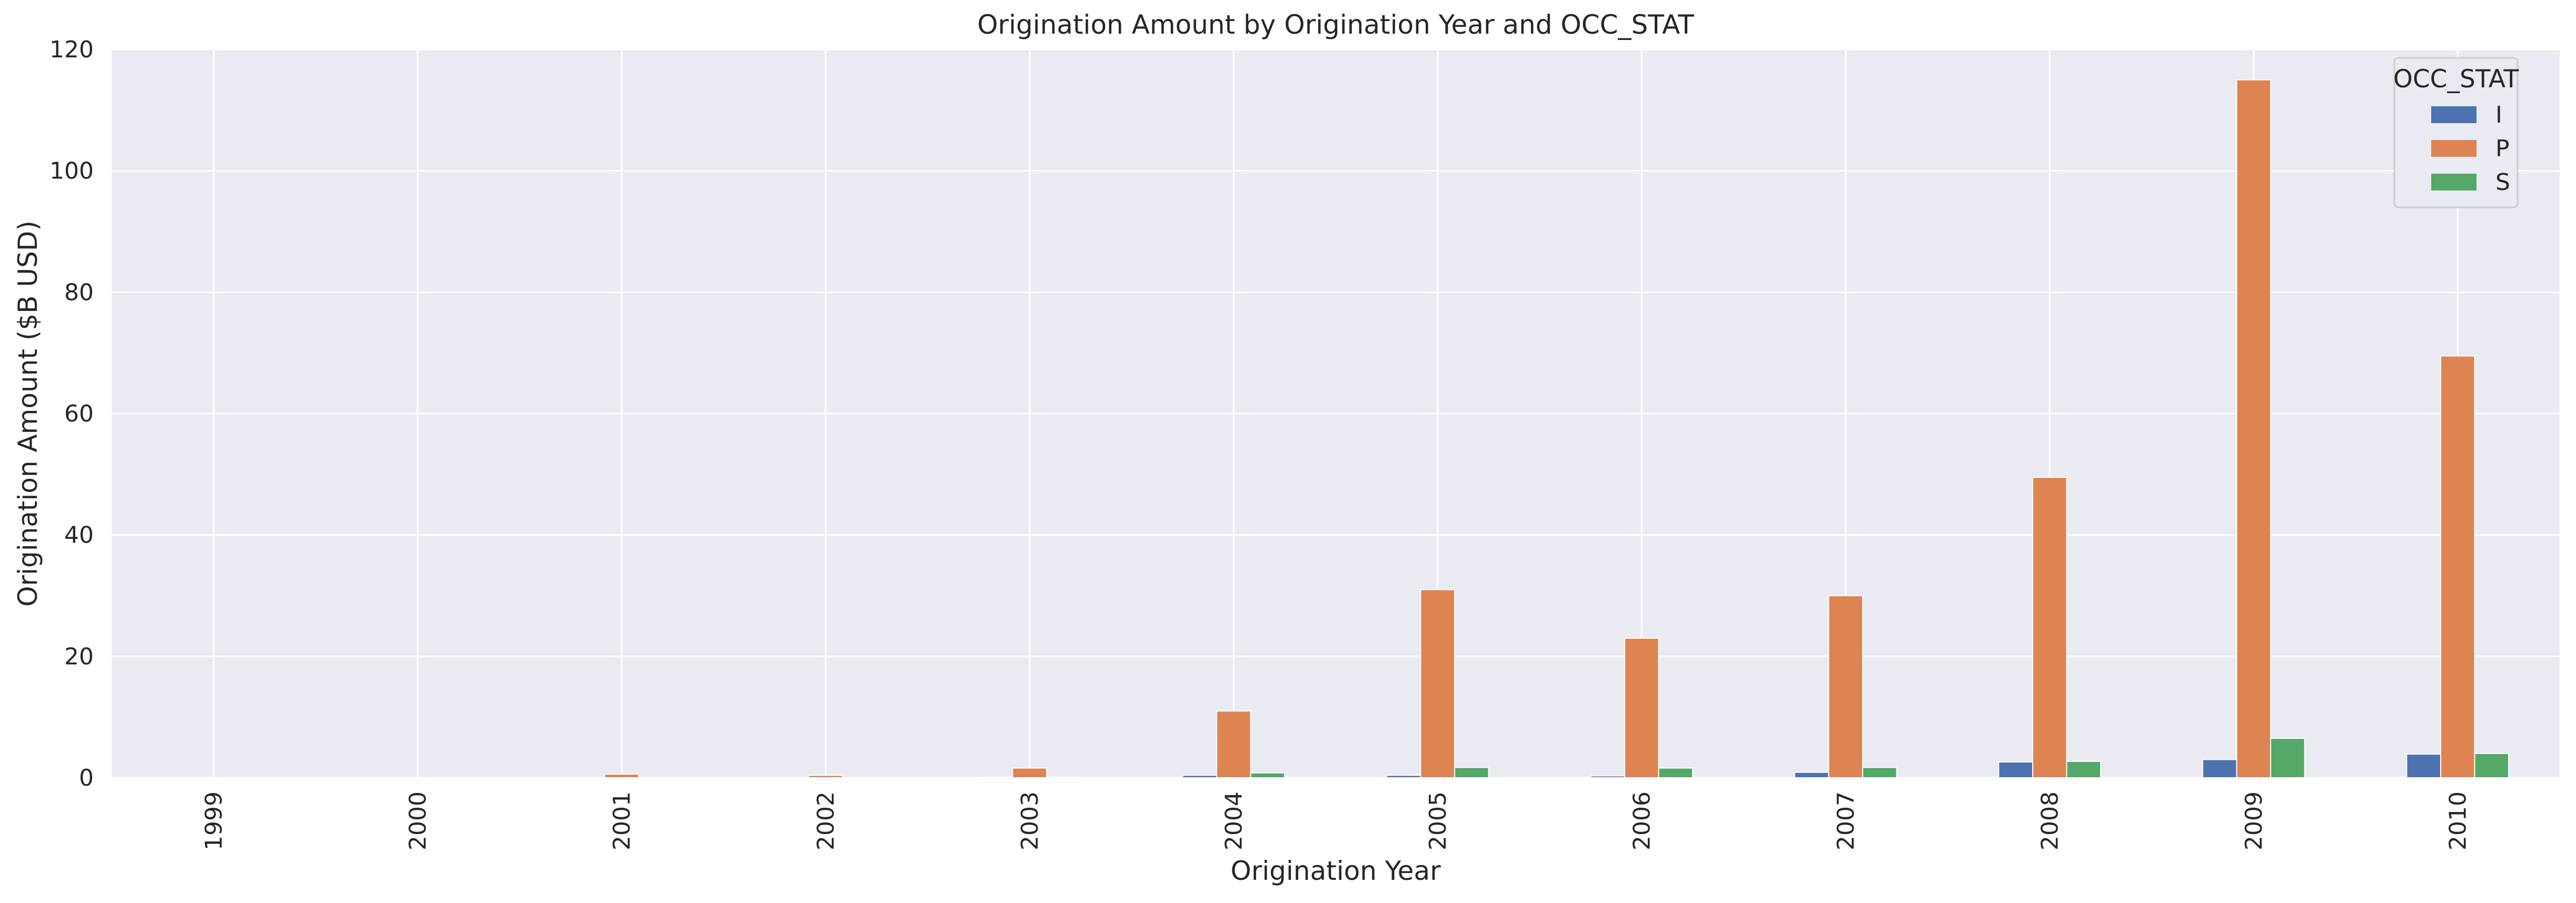 The image size is (2576, 903). Describe the element at coordinates (2049, 820) in the screenshot. I see `x-tick-label: 2008` at that location.